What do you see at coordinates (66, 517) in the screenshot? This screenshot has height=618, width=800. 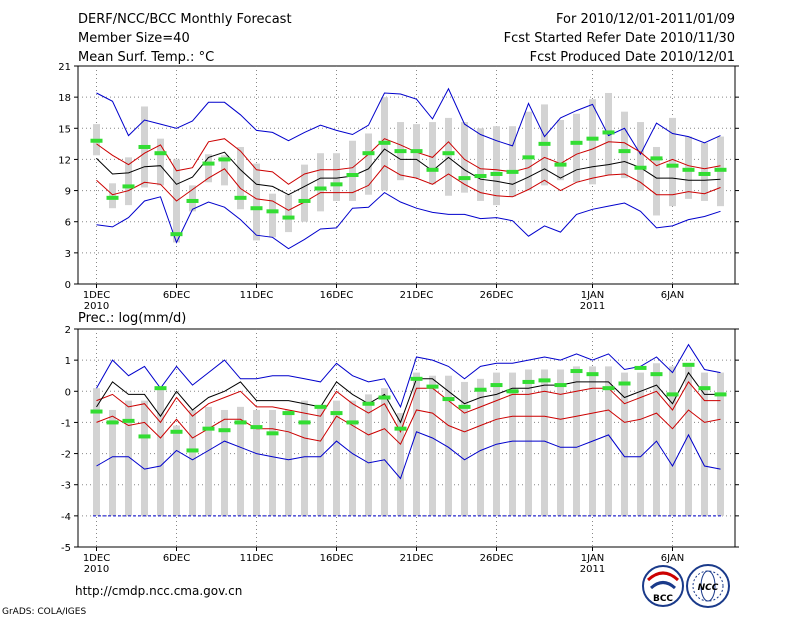 I see `y-tick-label: -4` at bounding box center [66, 517].